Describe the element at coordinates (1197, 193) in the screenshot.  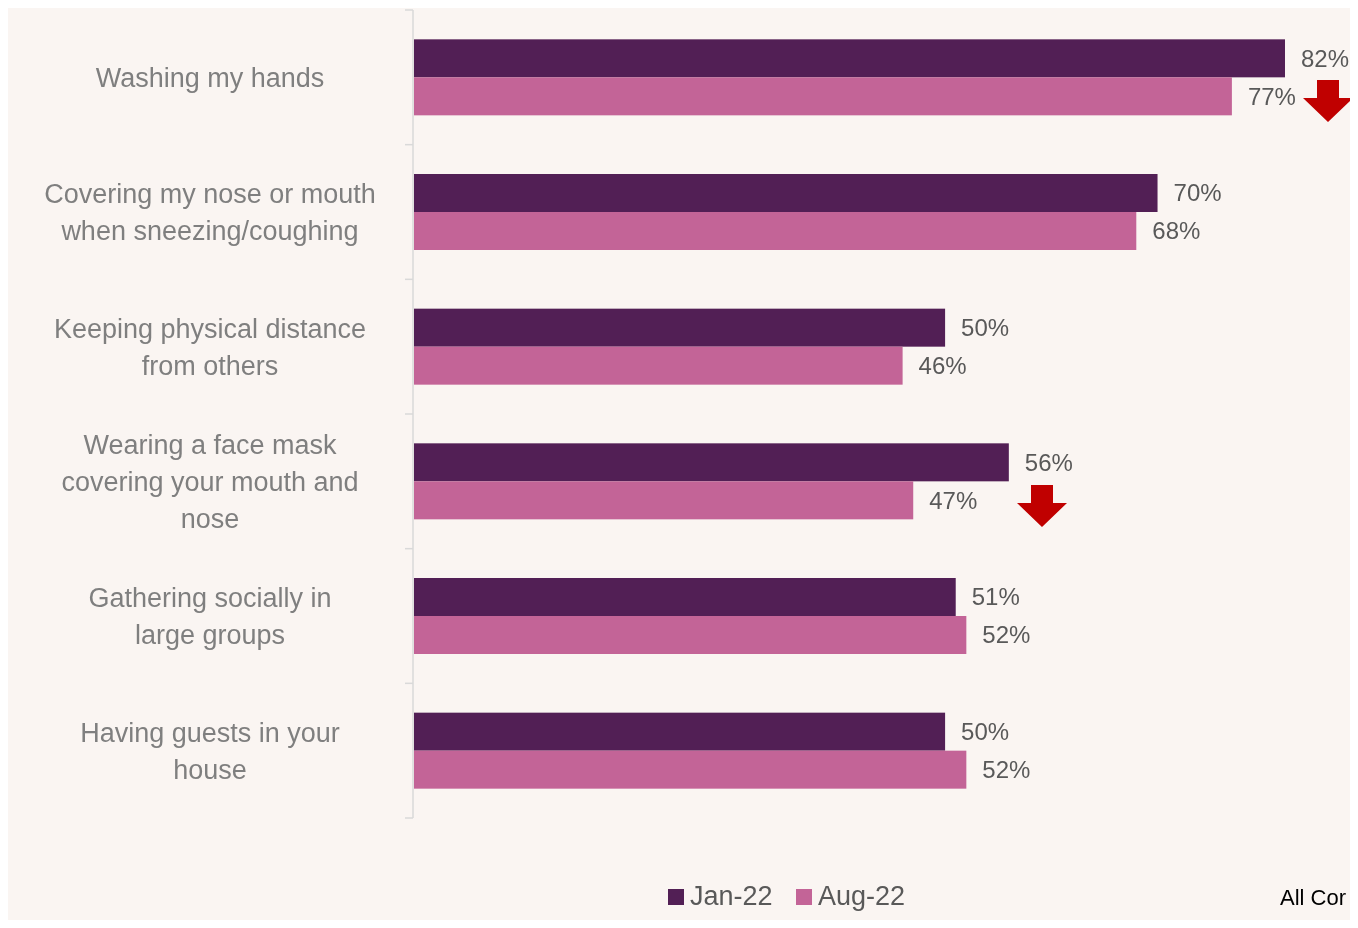
I see `data-label: 70%` at that location.